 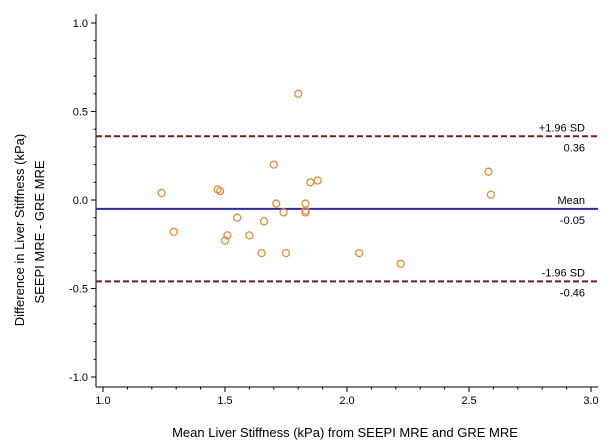 What do you see at coordinates (80, 201) in the screenshot?
I see `y-tick-label: 0.0` at bounding box center [80, 201].